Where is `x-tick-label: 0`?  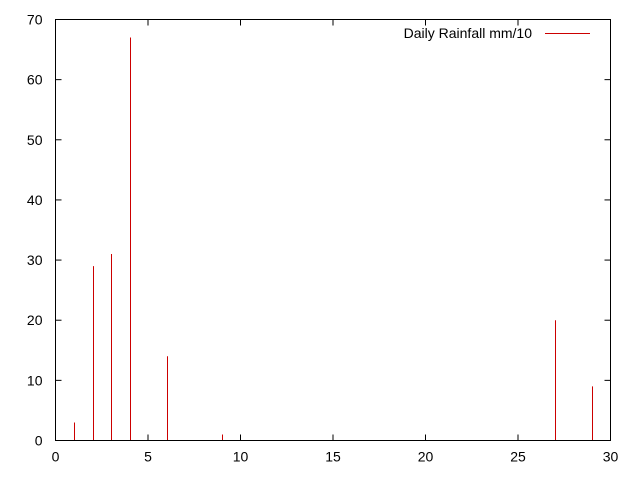 x-tick-label: 0 is located at coordinates (56, 457).